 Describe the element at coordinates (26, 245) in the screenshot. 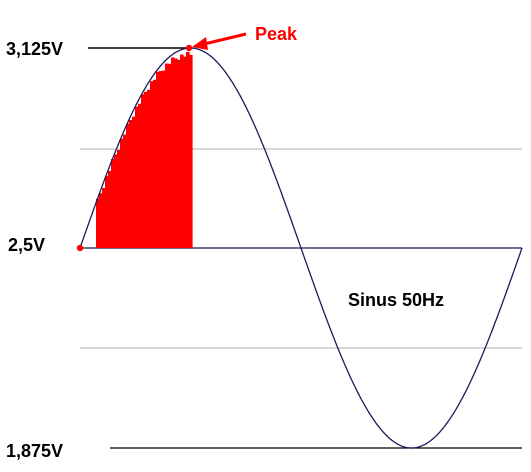

I see `vmid-label: 2,5V` at that location.